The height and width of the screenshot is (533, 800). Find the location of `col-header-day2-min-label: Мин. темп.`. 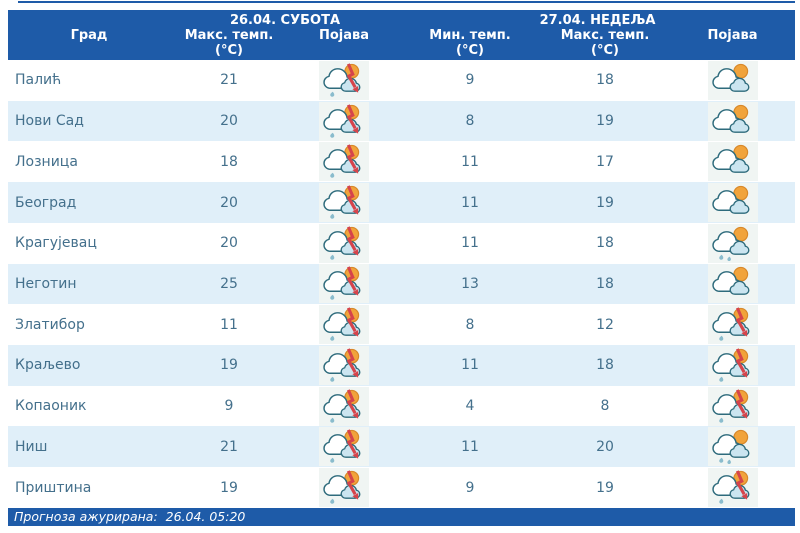

col-header-day2-min-label: Мин. темп. is located at coordinates (470, 35).